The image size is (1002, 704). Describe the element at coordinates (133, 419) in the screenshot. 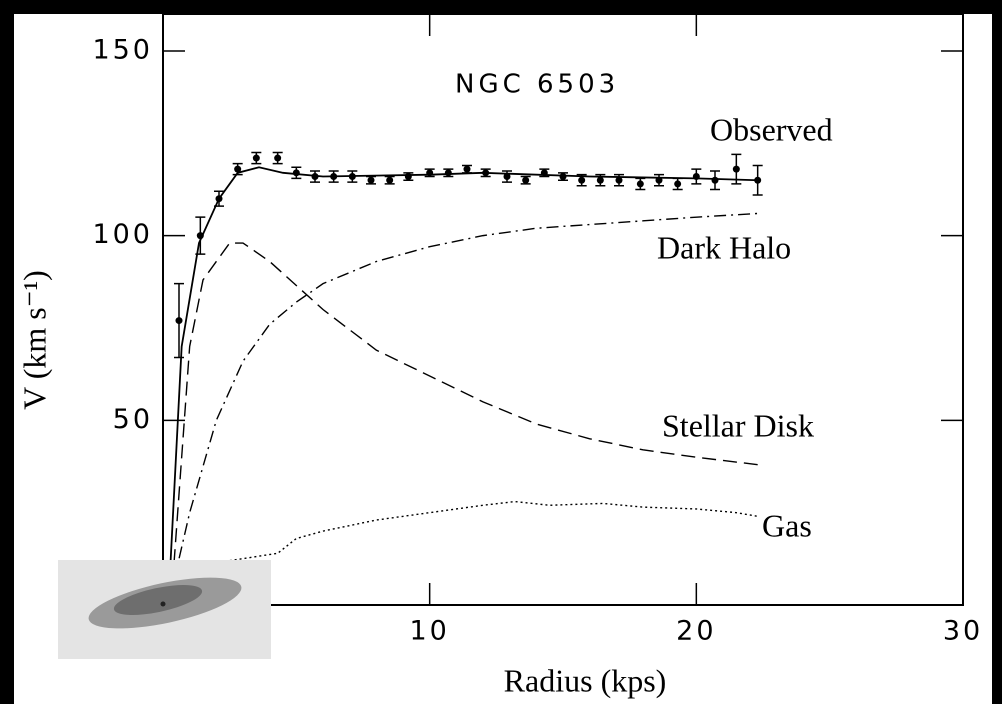

I see `y-tick-label: 50` at that location.